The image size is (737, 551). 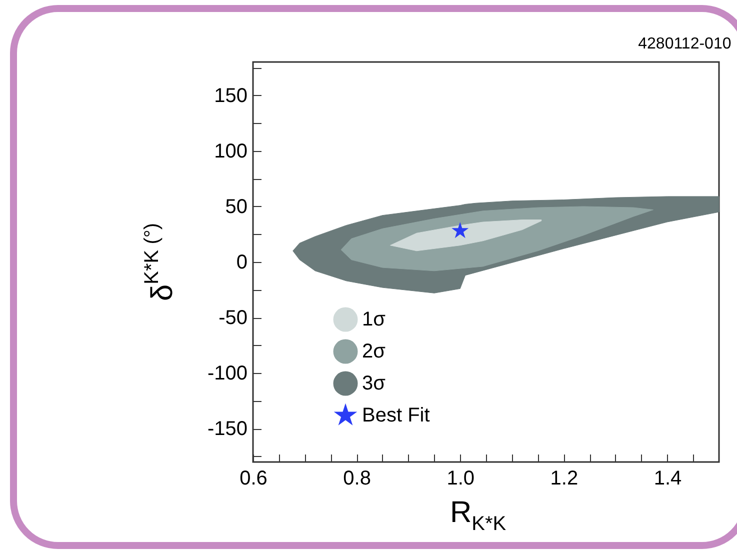 I want to click on y-tick-label: 0, so click(x=242, y=263).